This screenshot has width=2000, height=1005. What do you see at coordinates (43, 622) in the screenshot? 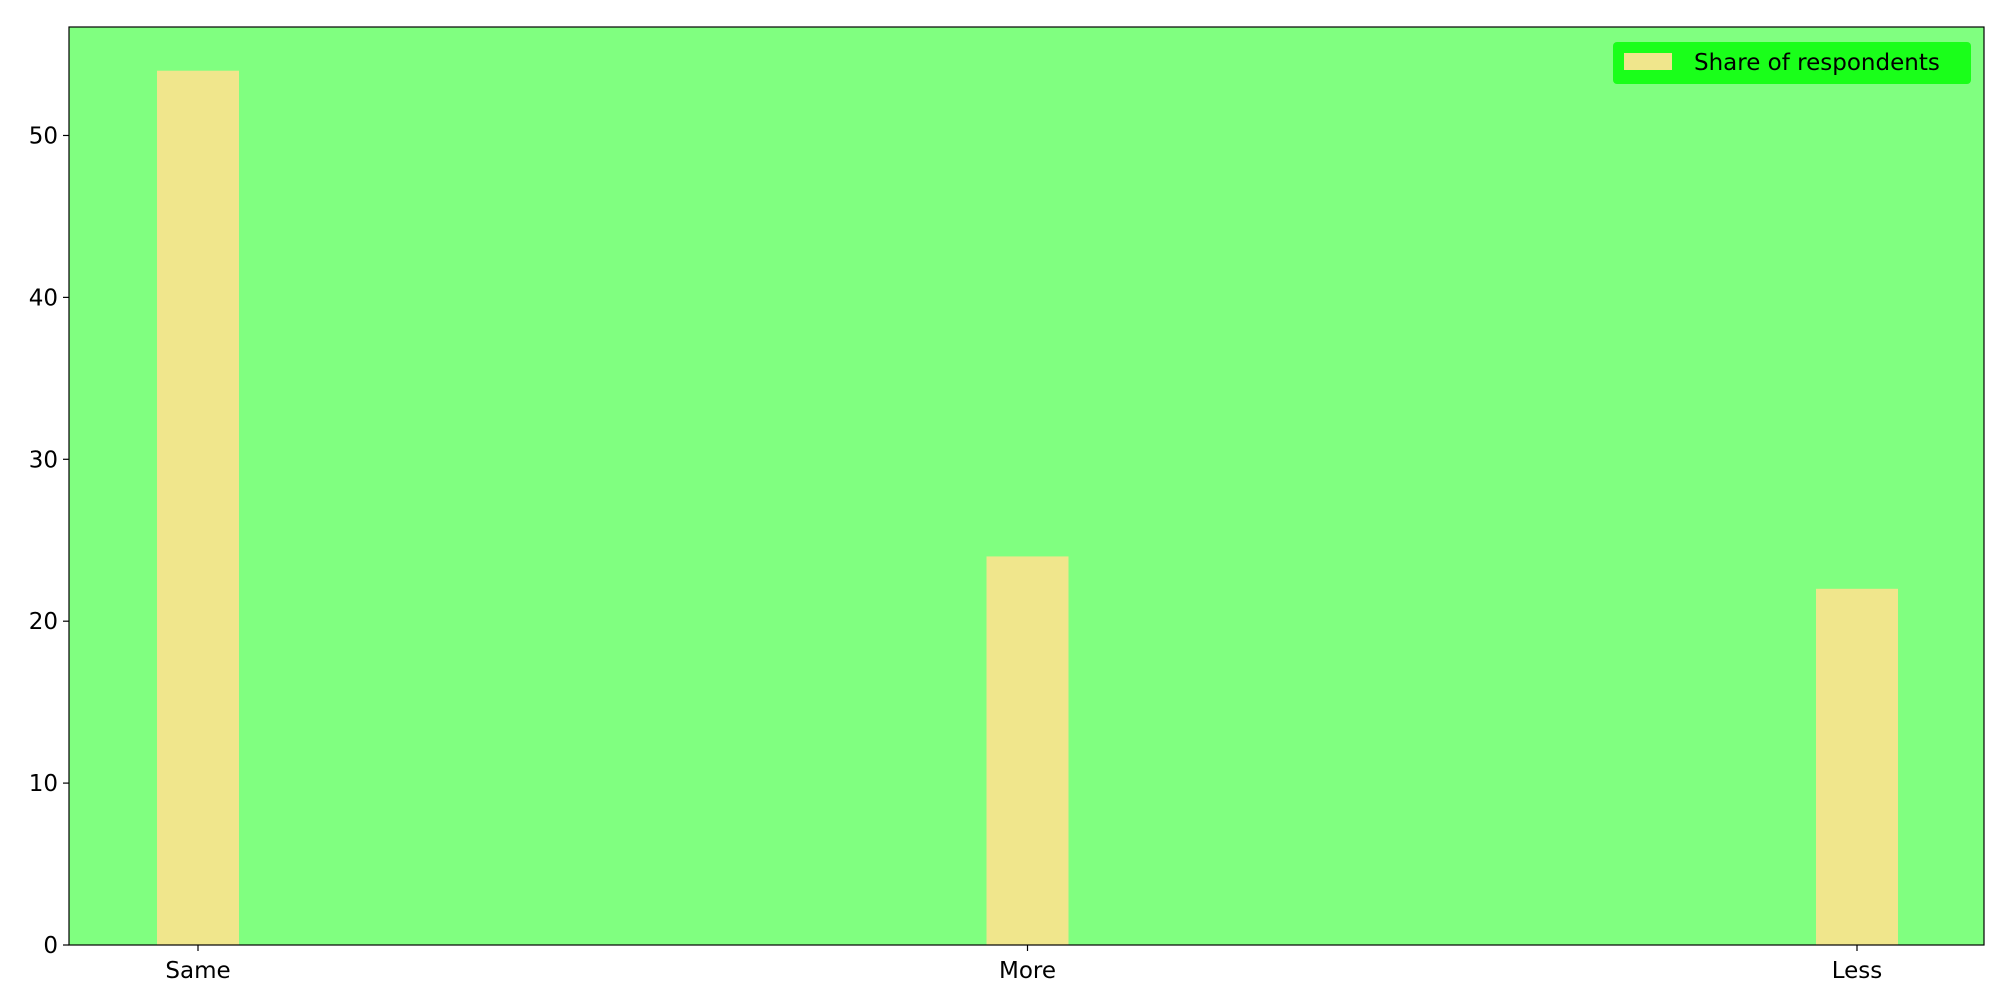
I see `y-tick-label: 20` at bounding box center [43, 622].